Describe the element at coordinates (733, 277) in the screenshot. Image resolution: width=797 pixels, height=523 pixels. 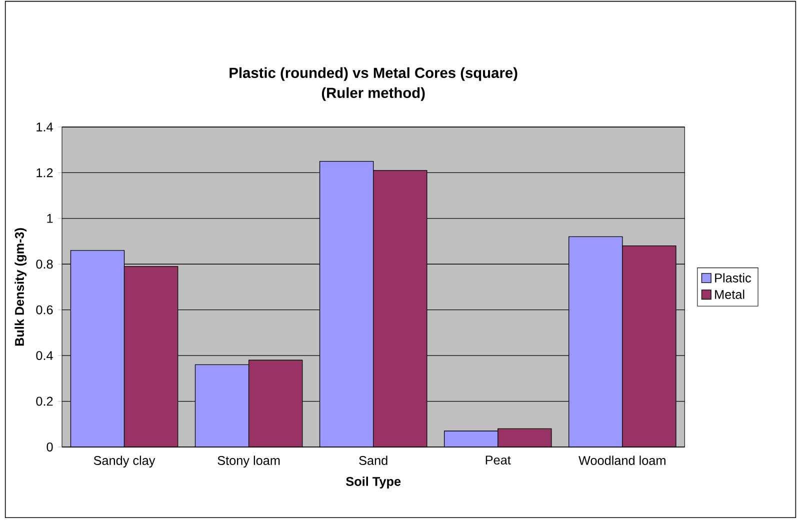
I see `legend-label: Plastic` at that location.